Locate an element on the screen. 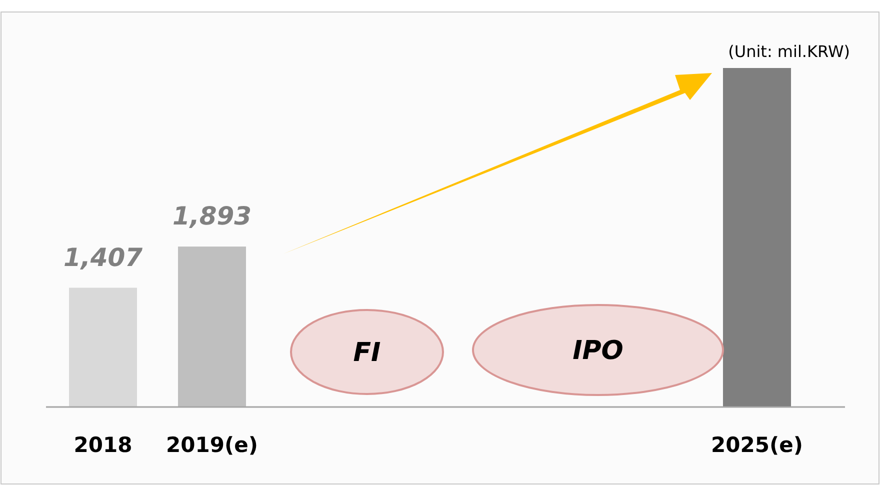  text: (Unit: mil.KRW) is located at coordinates (789, 51).